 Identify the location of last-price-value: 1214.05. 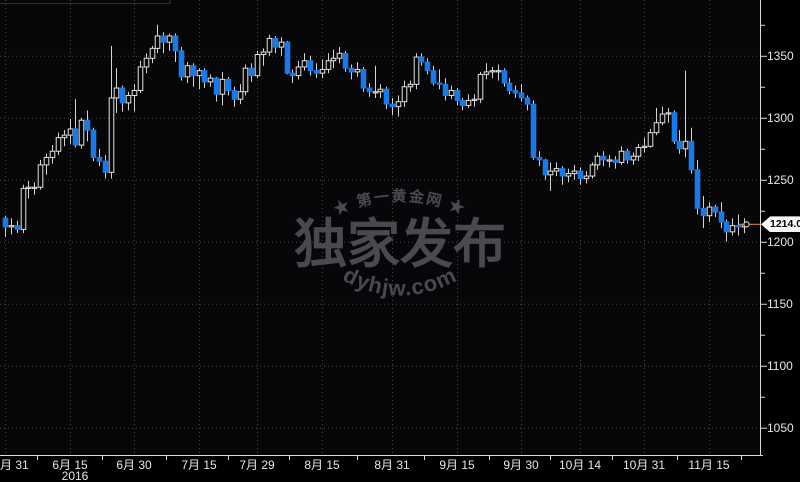
(785, 224).